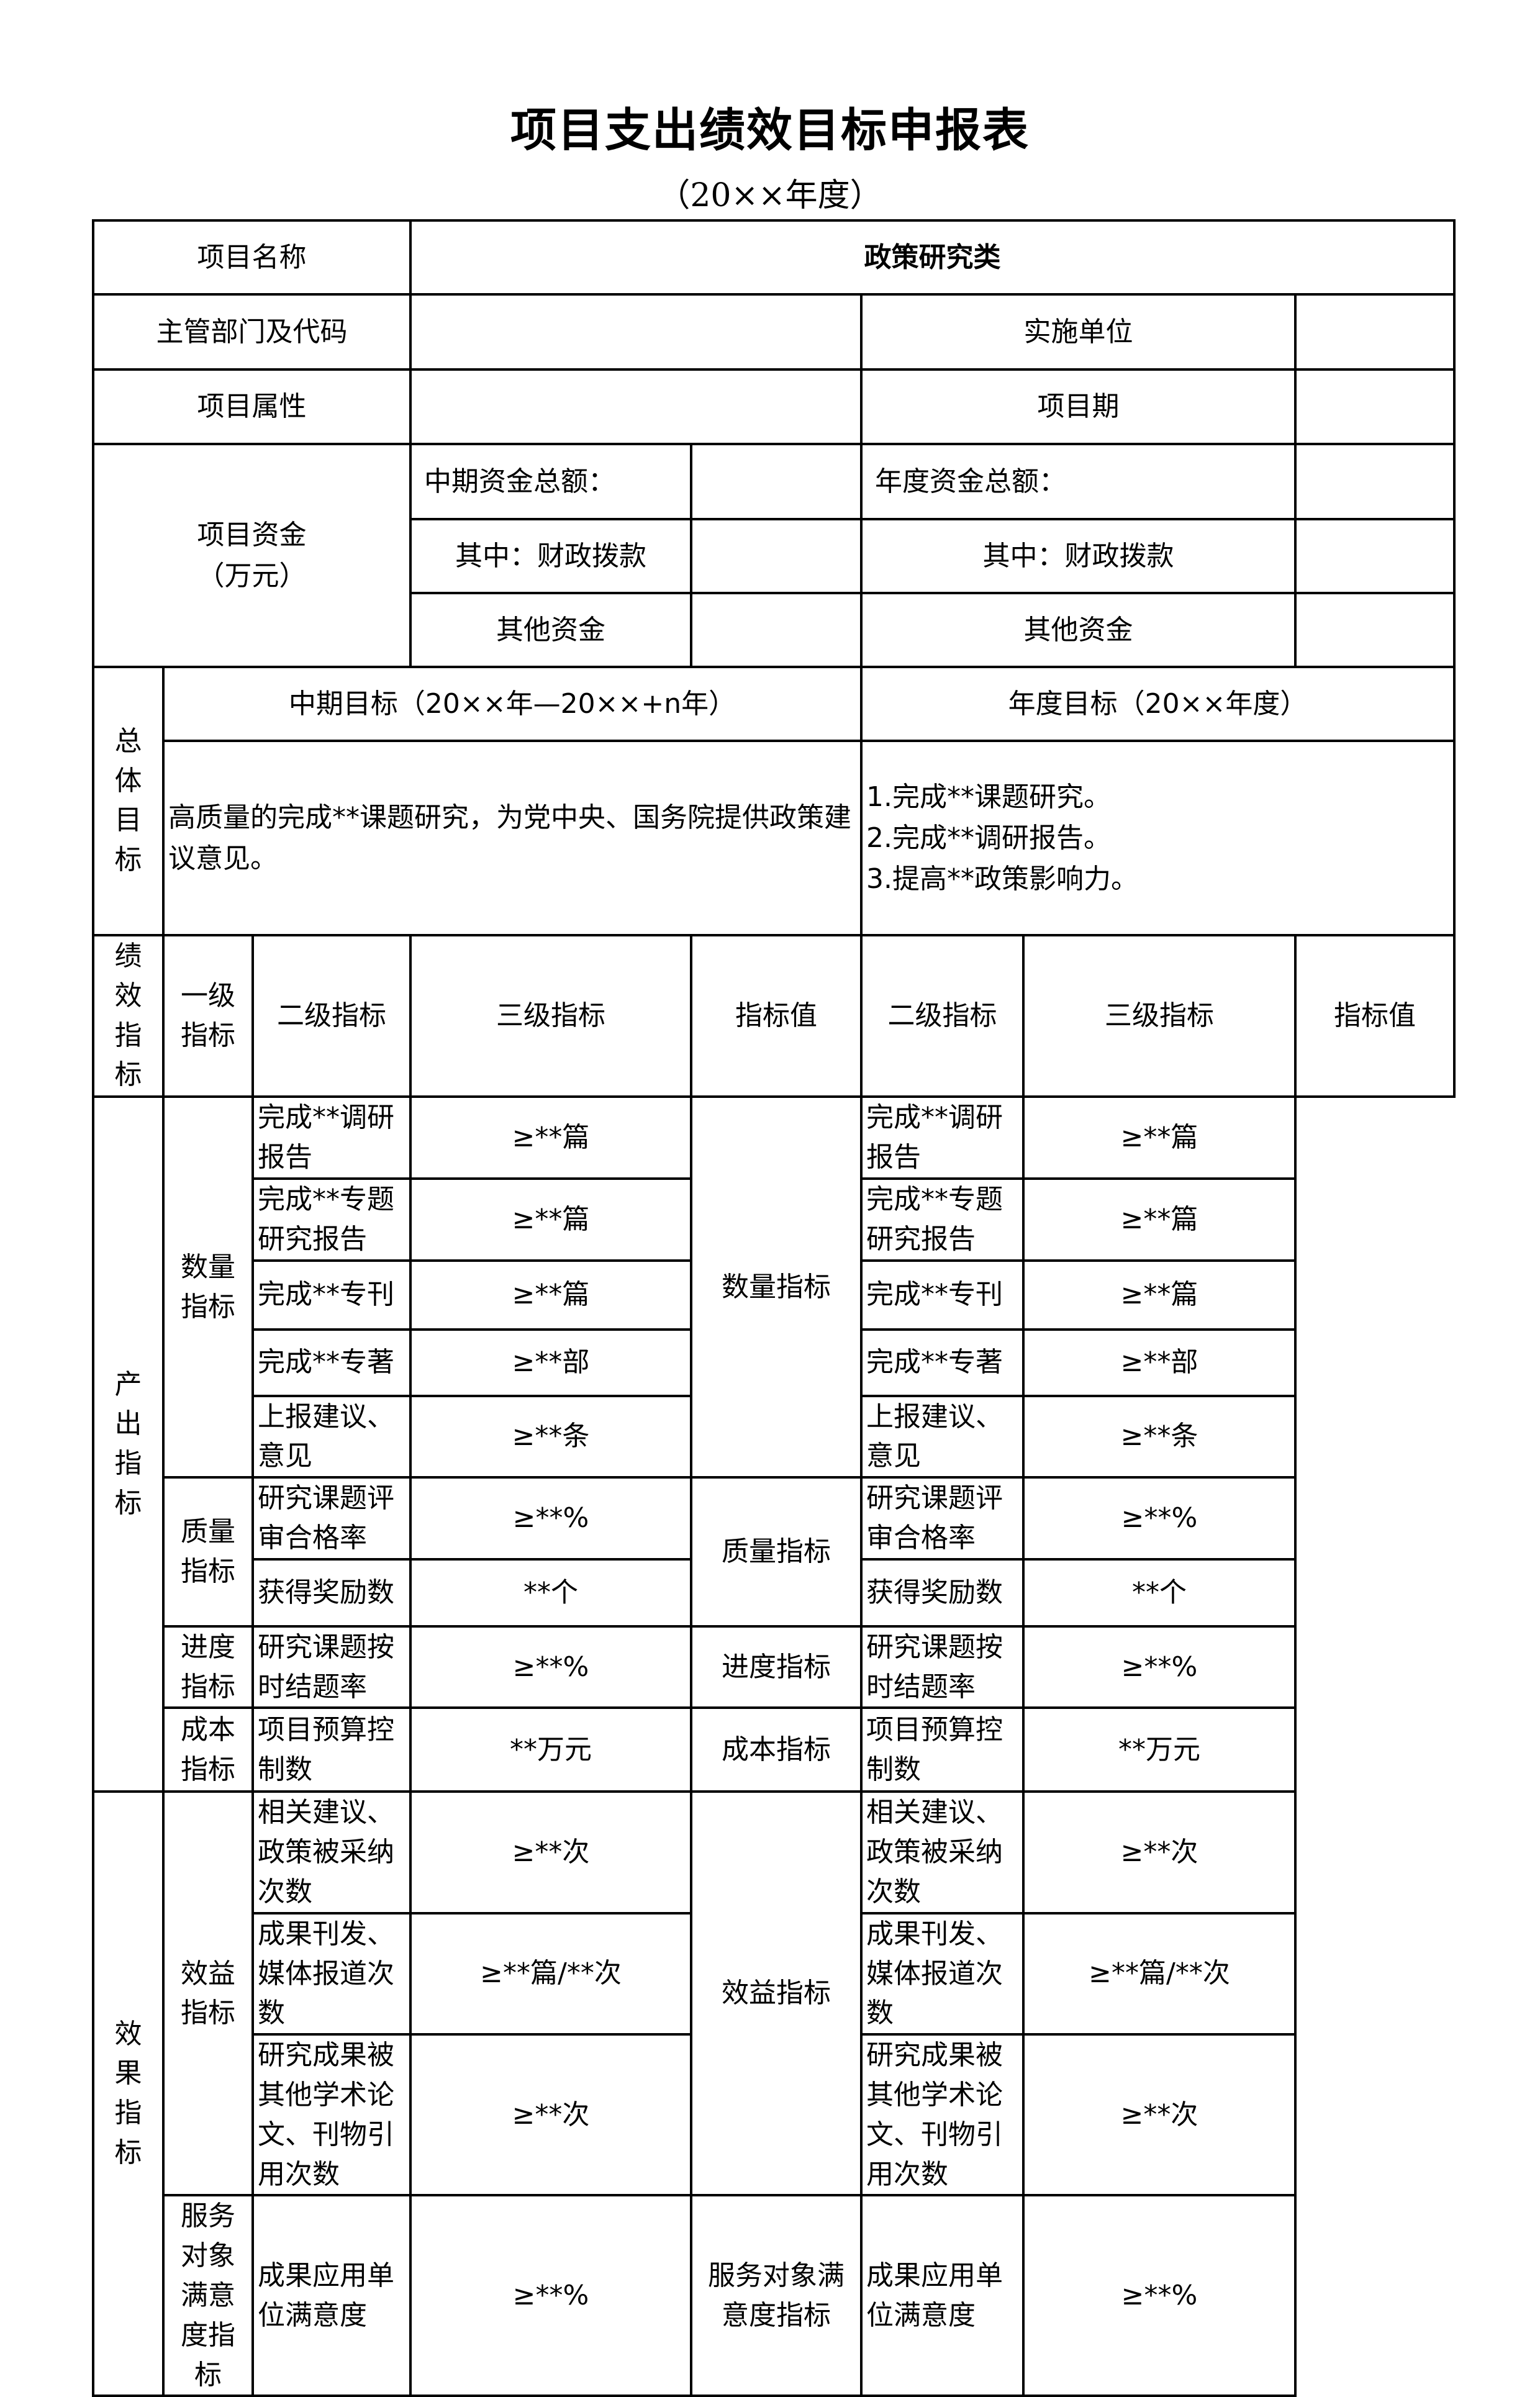  Describe the element at coordinates (1159, 1592) in the screenshot. I see `indicator-value-year: **个` at that location.